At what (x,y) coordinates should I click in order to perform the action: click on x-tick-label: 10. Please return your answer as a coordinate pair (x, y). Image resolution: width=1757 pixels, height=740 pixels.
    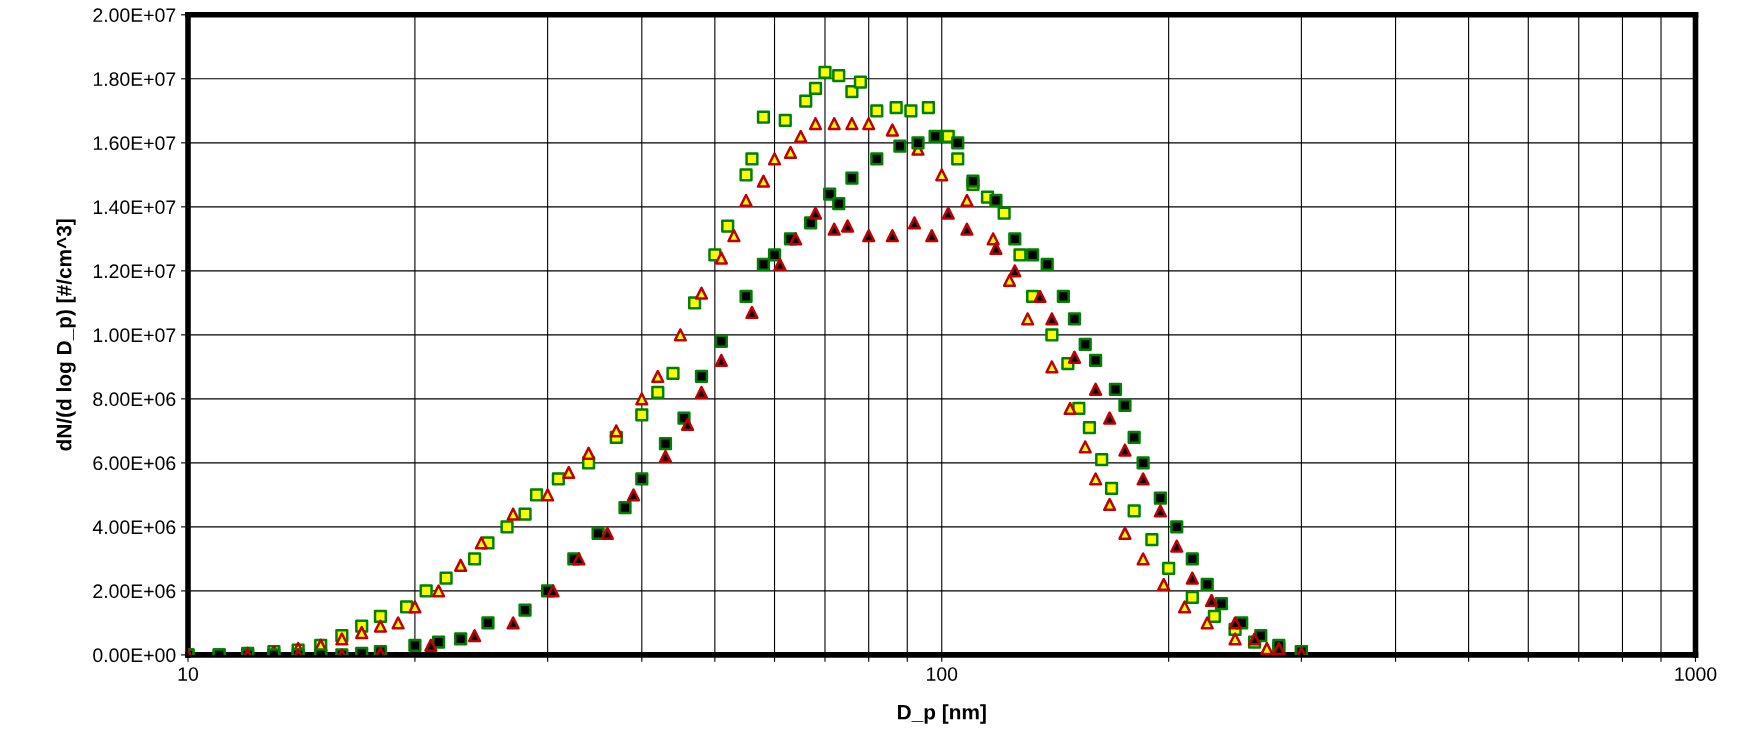
    Looking at the image, I should click on (188, 674).